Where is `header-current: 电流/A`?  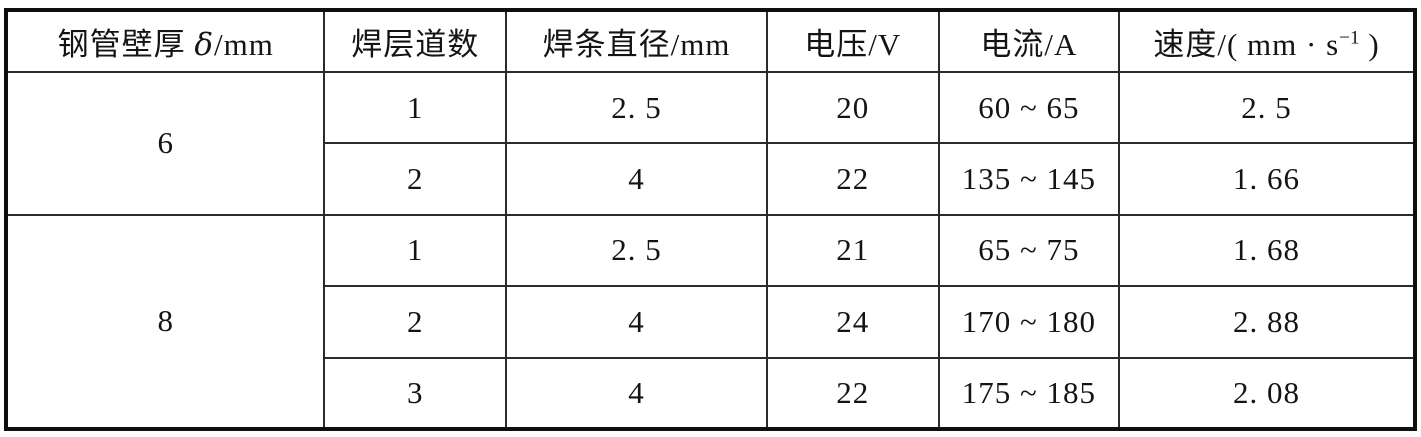 header-current: 电流/A is located at coordinates (1029, 41).